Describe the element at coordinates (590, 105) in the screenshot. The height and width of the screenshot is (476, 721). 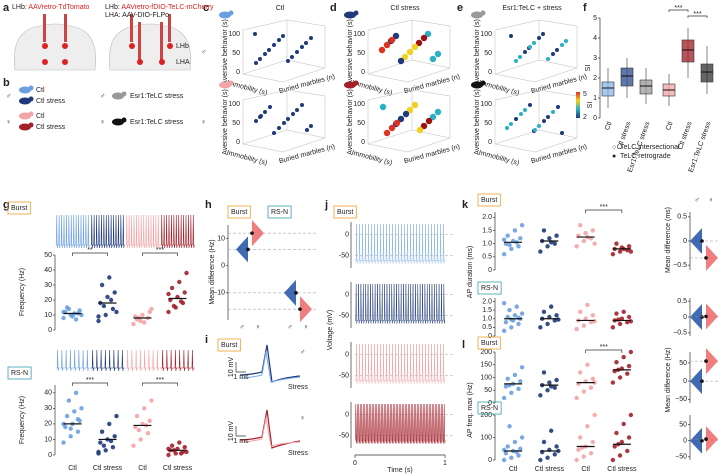
I see `colorbar-label: SI` at that location.